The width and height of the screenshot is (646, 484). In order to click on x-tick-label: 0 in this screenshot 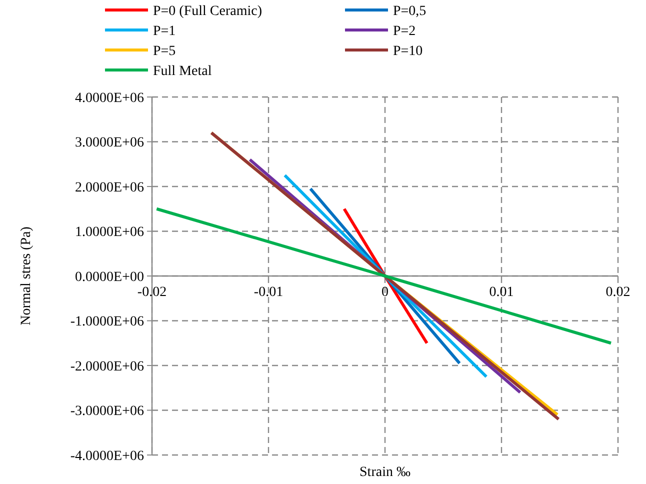, I will do `click(385, 292)`.